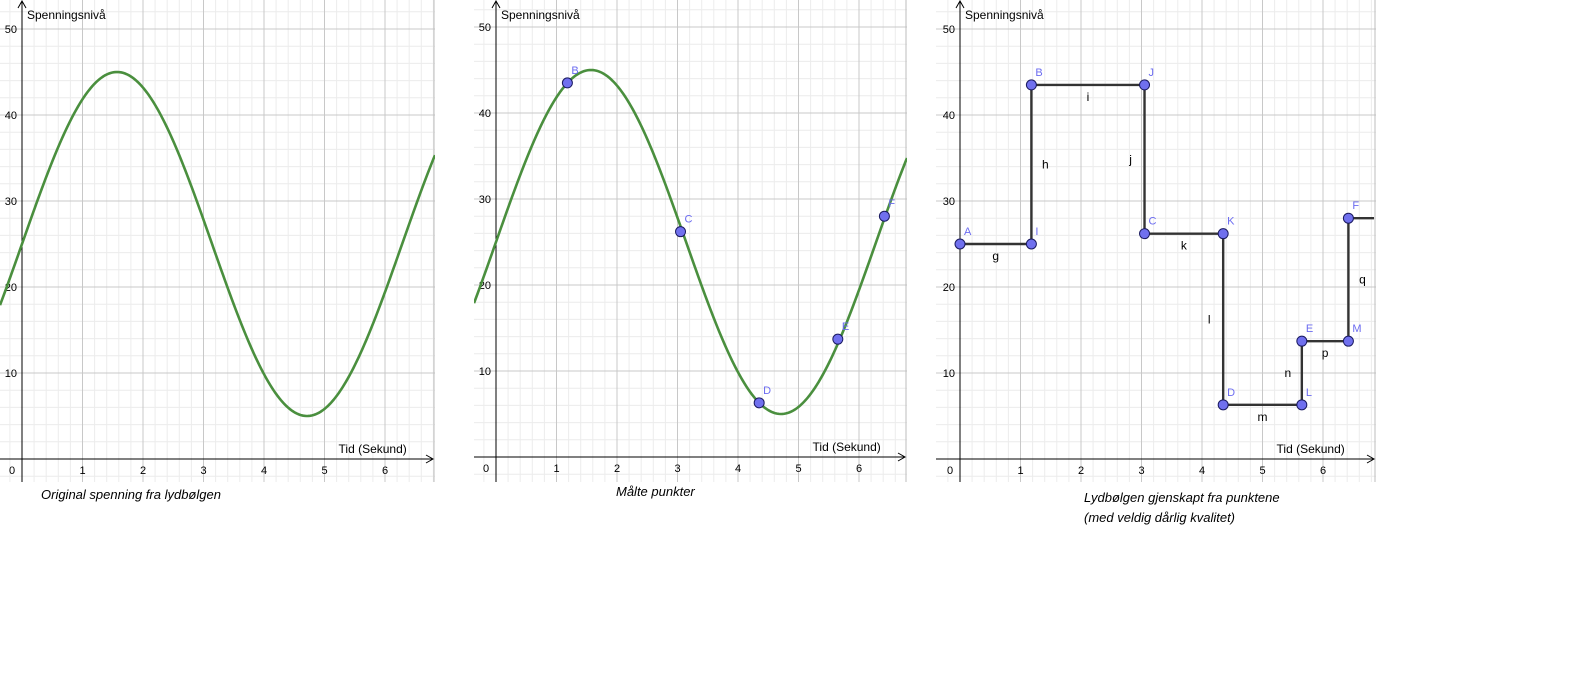 The height and width of the screenshot is (687, 1577). Describe the element at coordinates (131, 494) in the screenshot. I see `caption-original: Original spenning fra lydbølgen` at that location.